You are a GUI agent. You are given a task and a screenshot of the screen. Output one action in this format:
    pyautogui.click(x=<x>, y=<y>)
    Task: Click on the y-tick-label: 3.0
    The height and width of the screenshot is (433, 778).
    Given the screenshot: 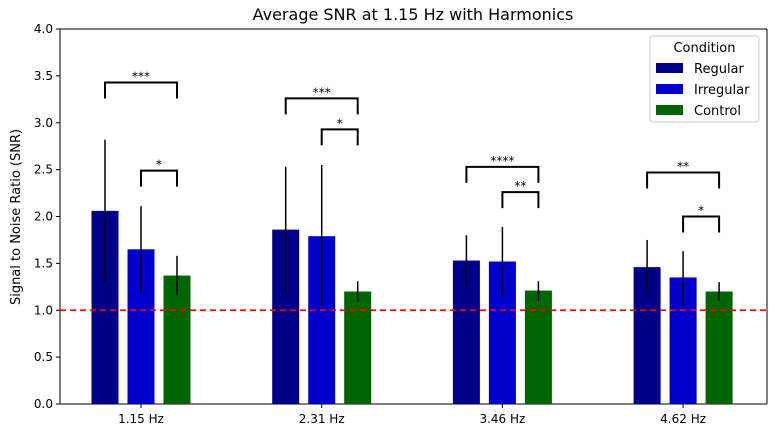 What is the action you would take?
    pyautogui.click(x=43, y=123)
    